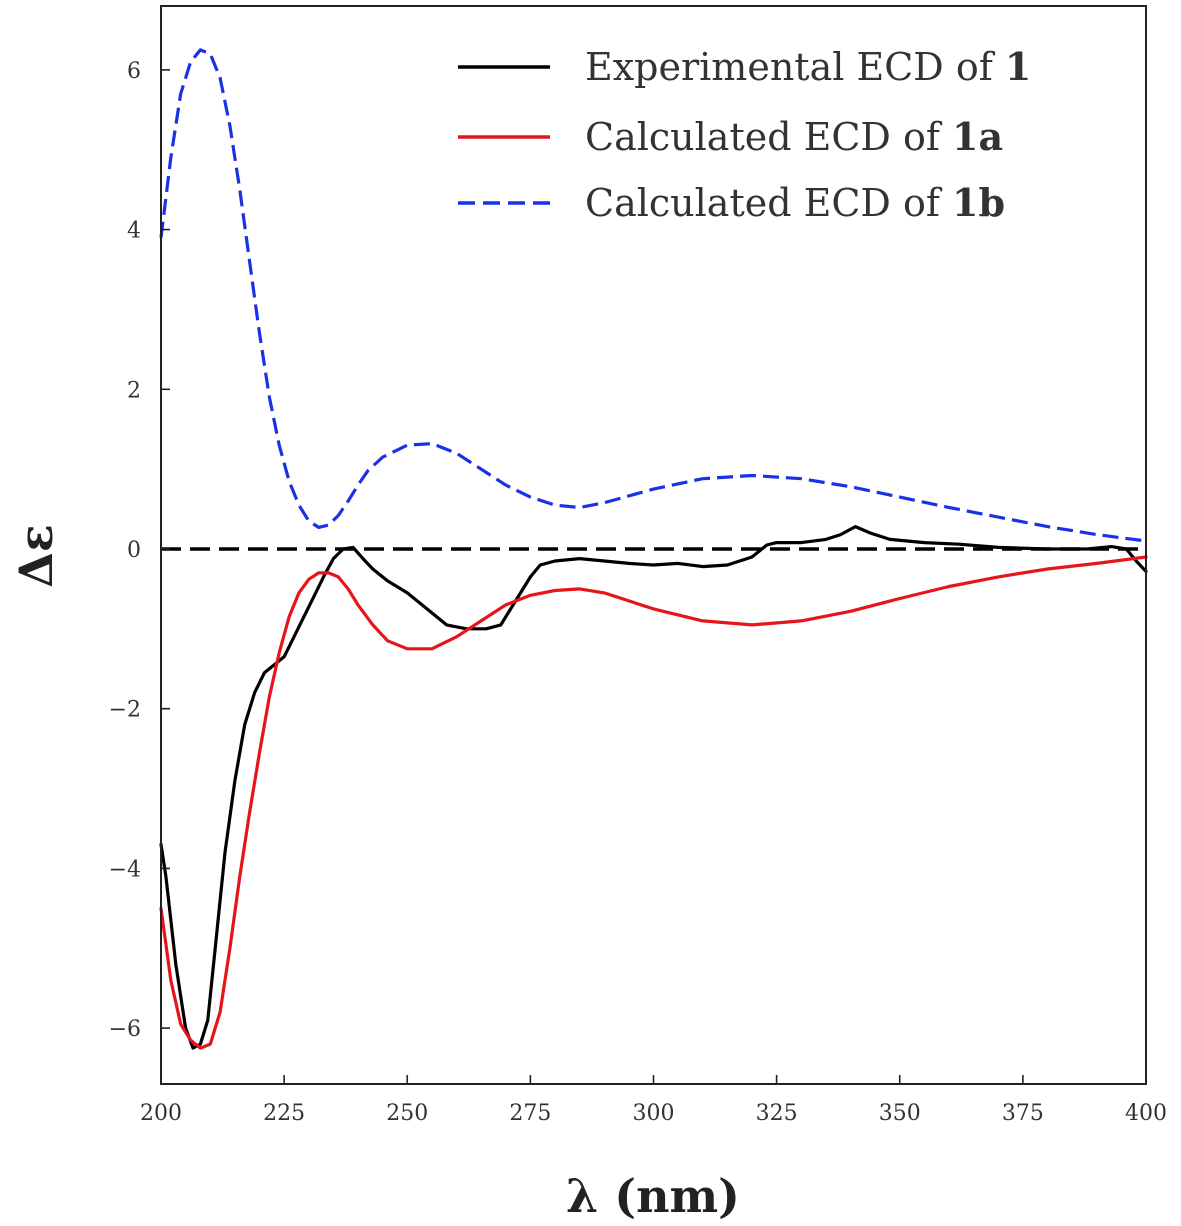 Image resolution: width=1181 pixels, height=1226 pixels. I want to click on x-axis-title: λ (nm), so click(653, 1196).